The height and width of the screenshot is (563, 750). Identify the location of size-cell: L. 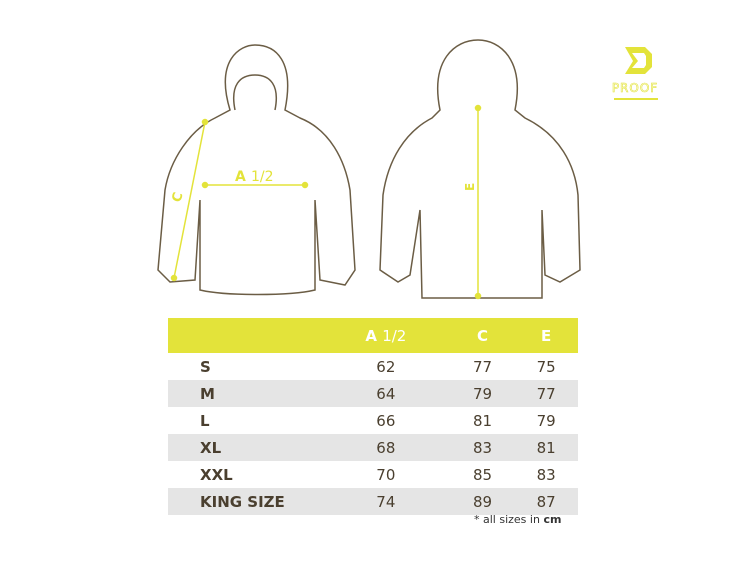
(205, 420).